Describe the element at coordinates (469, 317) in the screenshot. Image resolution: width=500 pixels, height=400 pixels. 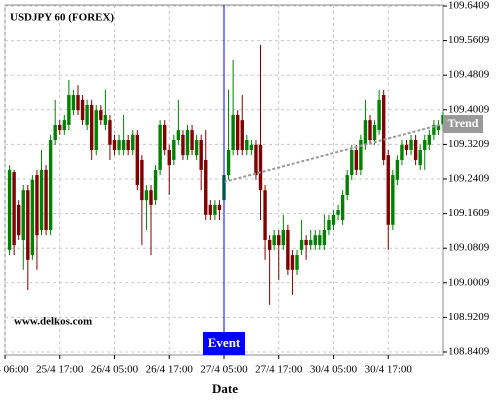
I see `y-tick-label: 108.9209` at that location.